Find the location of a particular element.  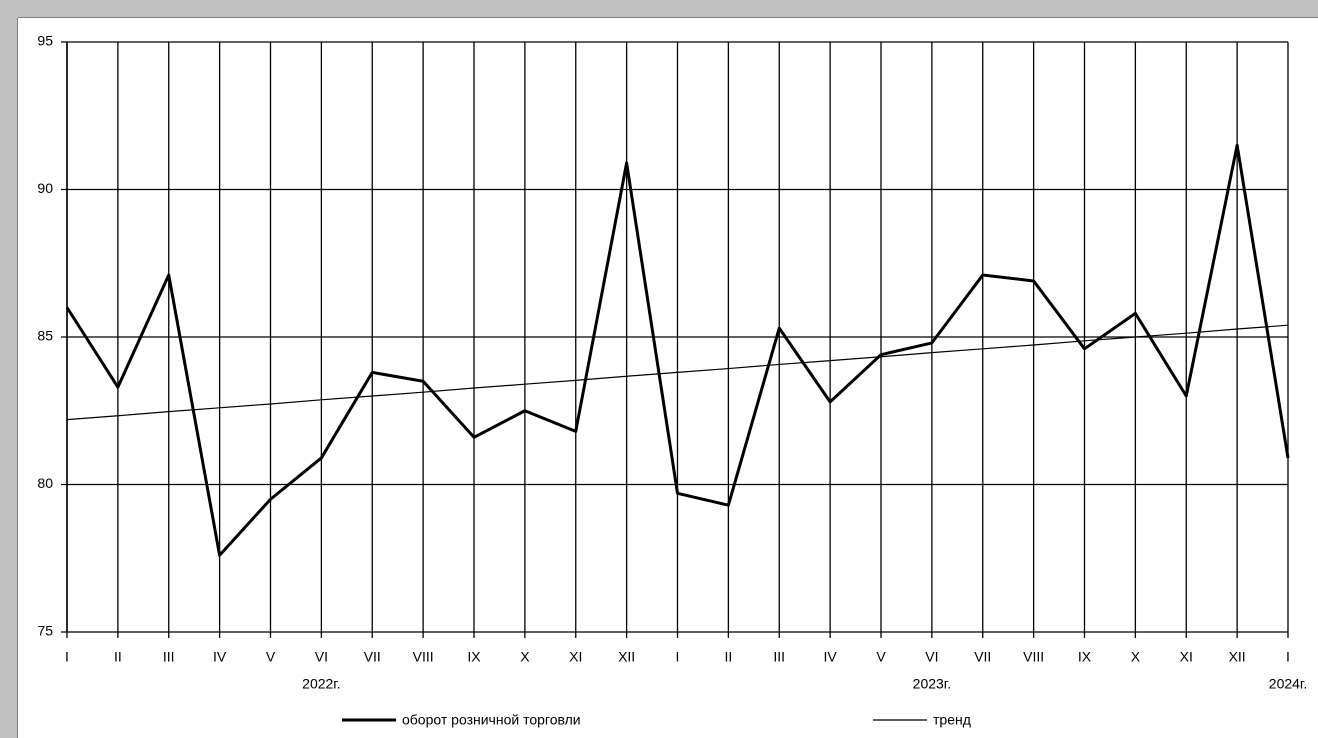

legend-label: тренд is located at coordinates (952, 720).